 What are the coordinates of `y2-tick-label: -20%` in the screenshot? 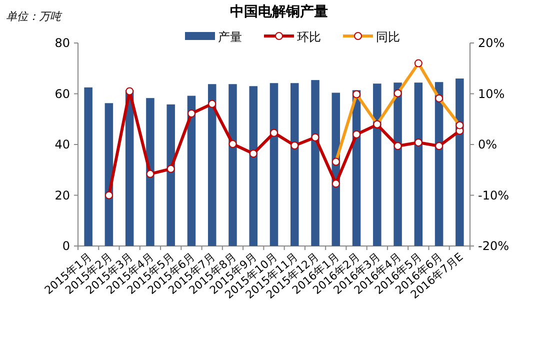 It's located at (494, 246).